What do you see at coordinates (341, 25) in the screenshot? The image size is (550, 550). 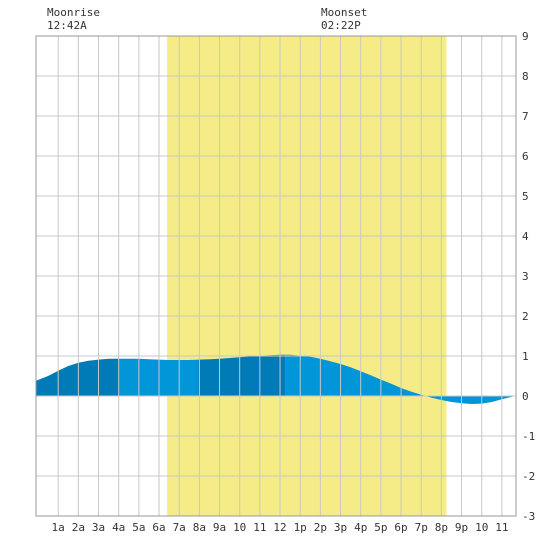 I see `moonset-time: 02:22P` at bounding box center [341, 25].